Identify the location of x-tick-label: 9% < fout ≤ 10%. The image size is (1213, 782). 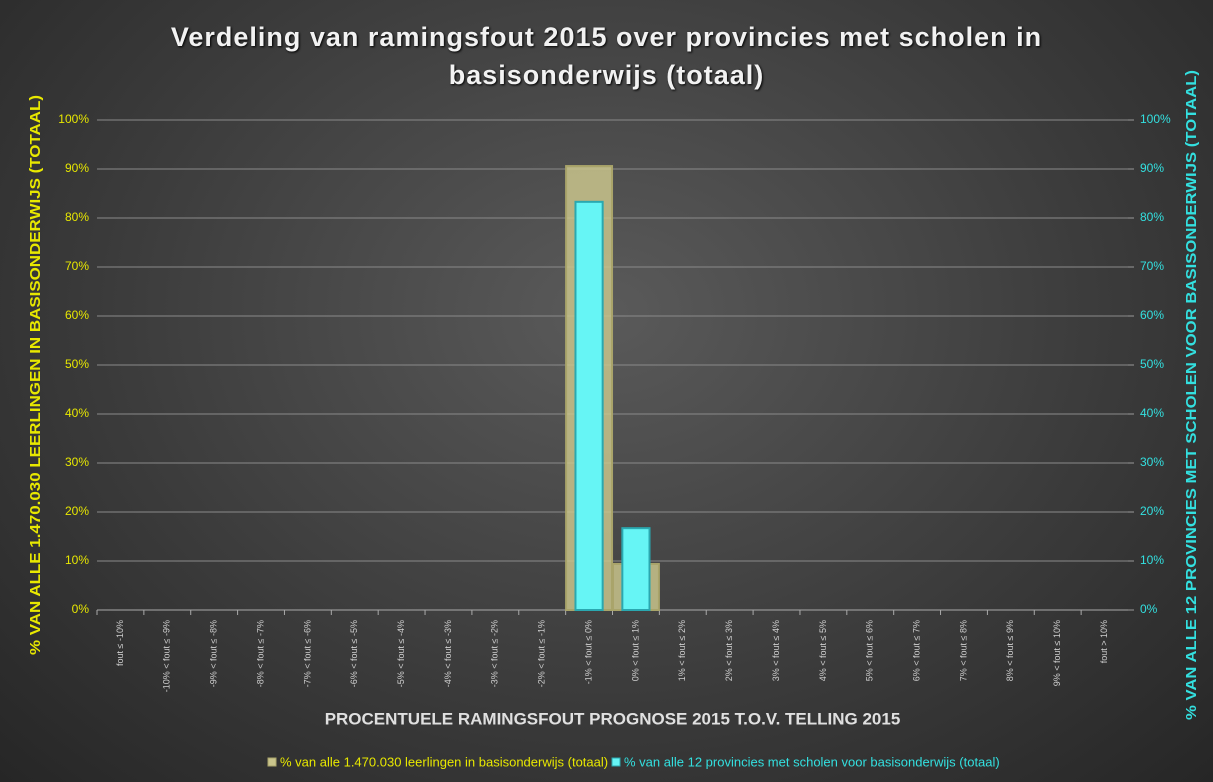
(1057, 653).